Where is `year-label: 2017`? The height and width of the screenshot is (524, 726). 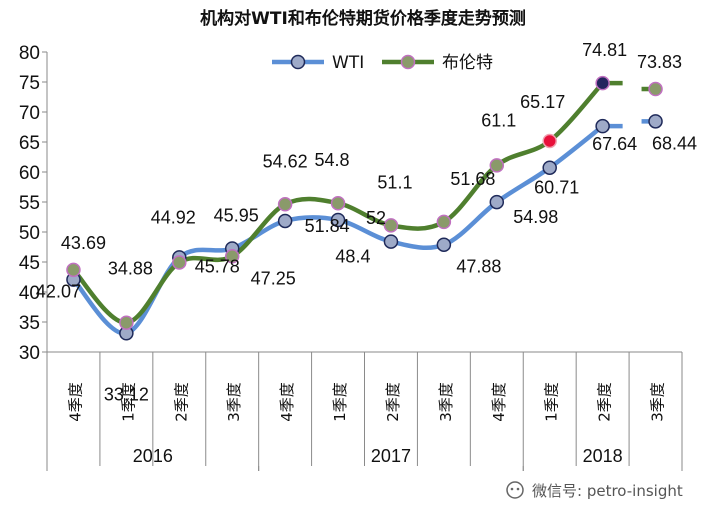
year-label: 2017 is located at coordinates (391, 456).